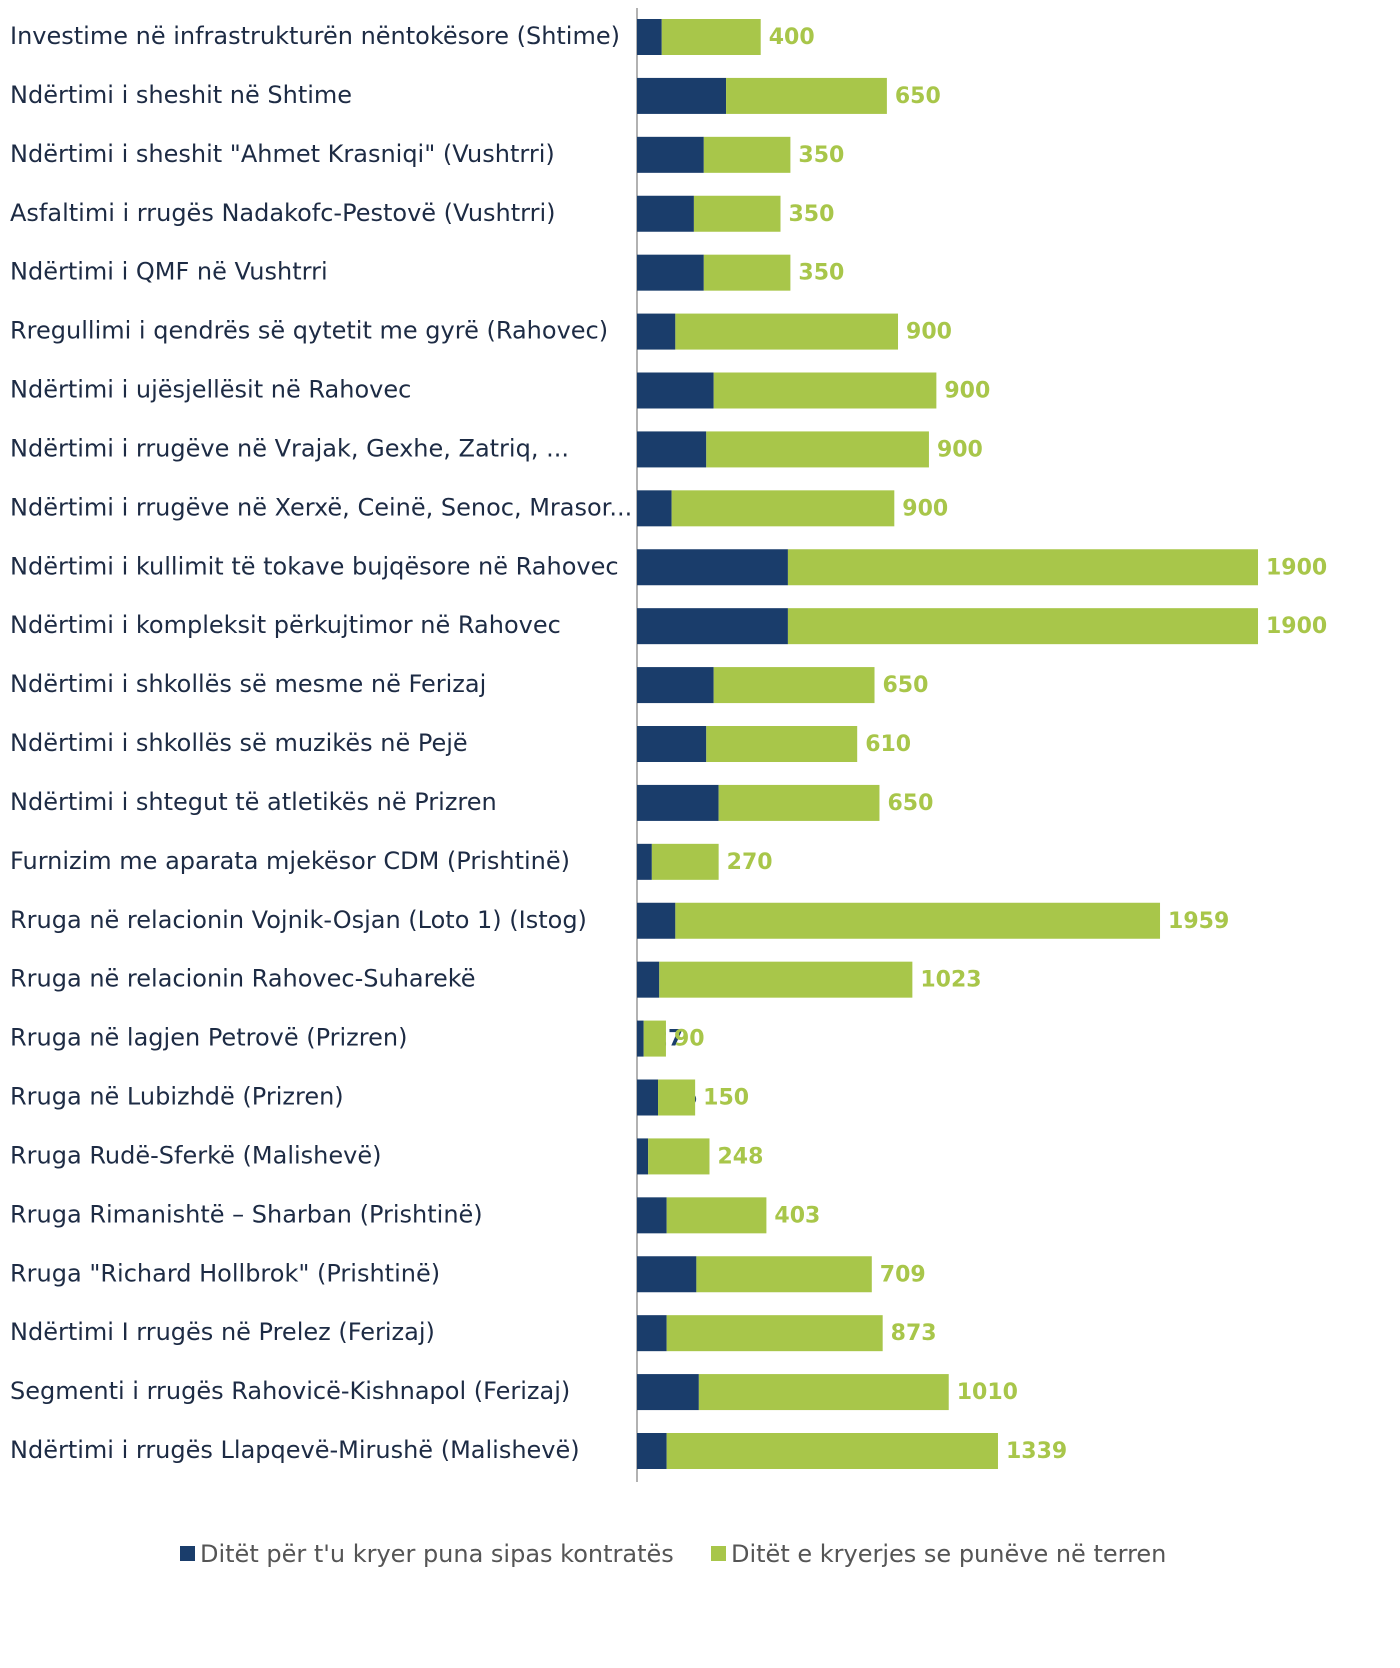 The height and width of the screenshot is (1668, 1400). Describe the element at coordinates (246, 1214) in the screenshot. I see `category-label: Rruga Rimanishtë – Sharban (Prishtinë)` at that location.